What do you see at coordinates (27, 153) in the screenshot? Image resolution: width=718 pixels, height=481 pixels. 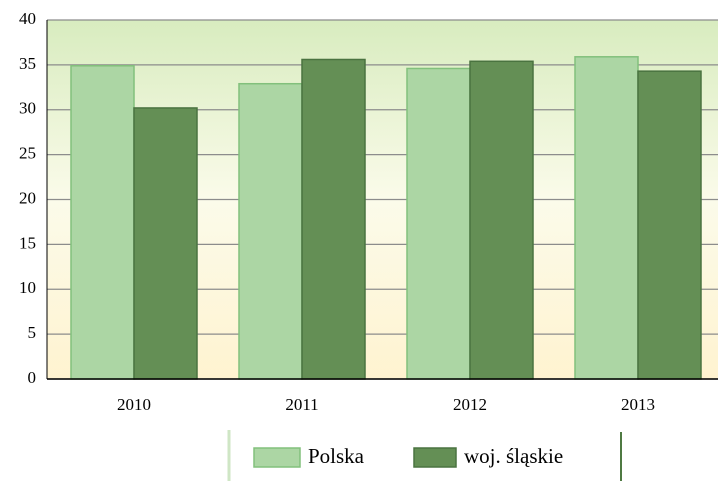 I see `y-tick-label: 25` at bounding box center [27, 153].